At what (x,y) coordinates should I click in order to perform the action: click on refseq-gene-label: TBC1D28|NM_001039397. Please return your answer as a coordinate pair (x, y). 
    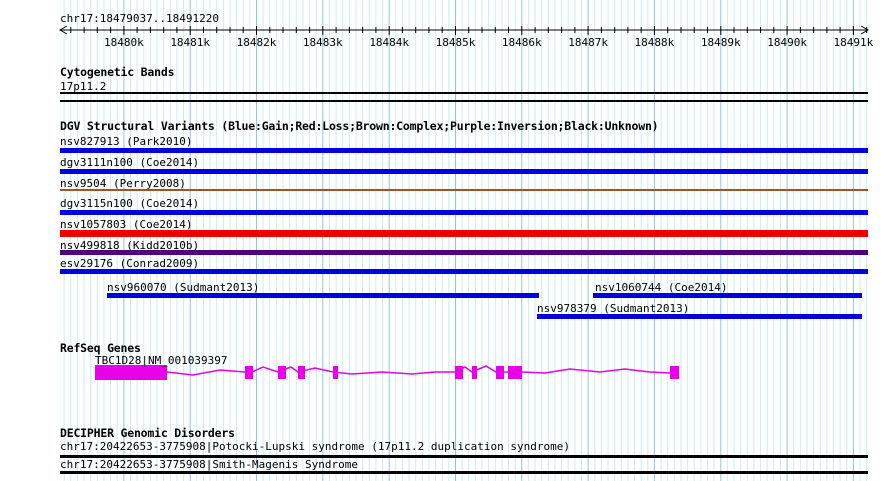
    Looking at the image, I should click on (161, 360).